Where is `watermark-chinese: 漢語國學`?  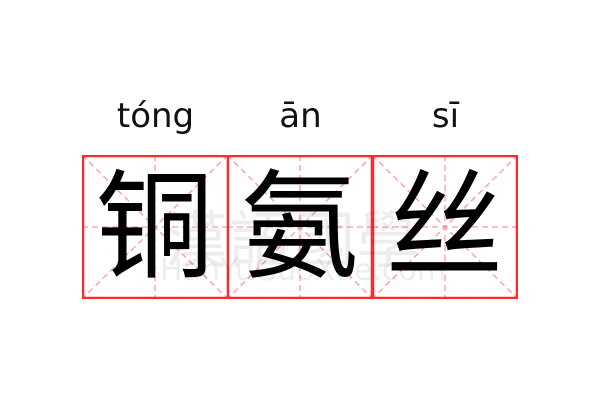 watermark-chinese: 漢語國學 is located at coordinates (293, 240).